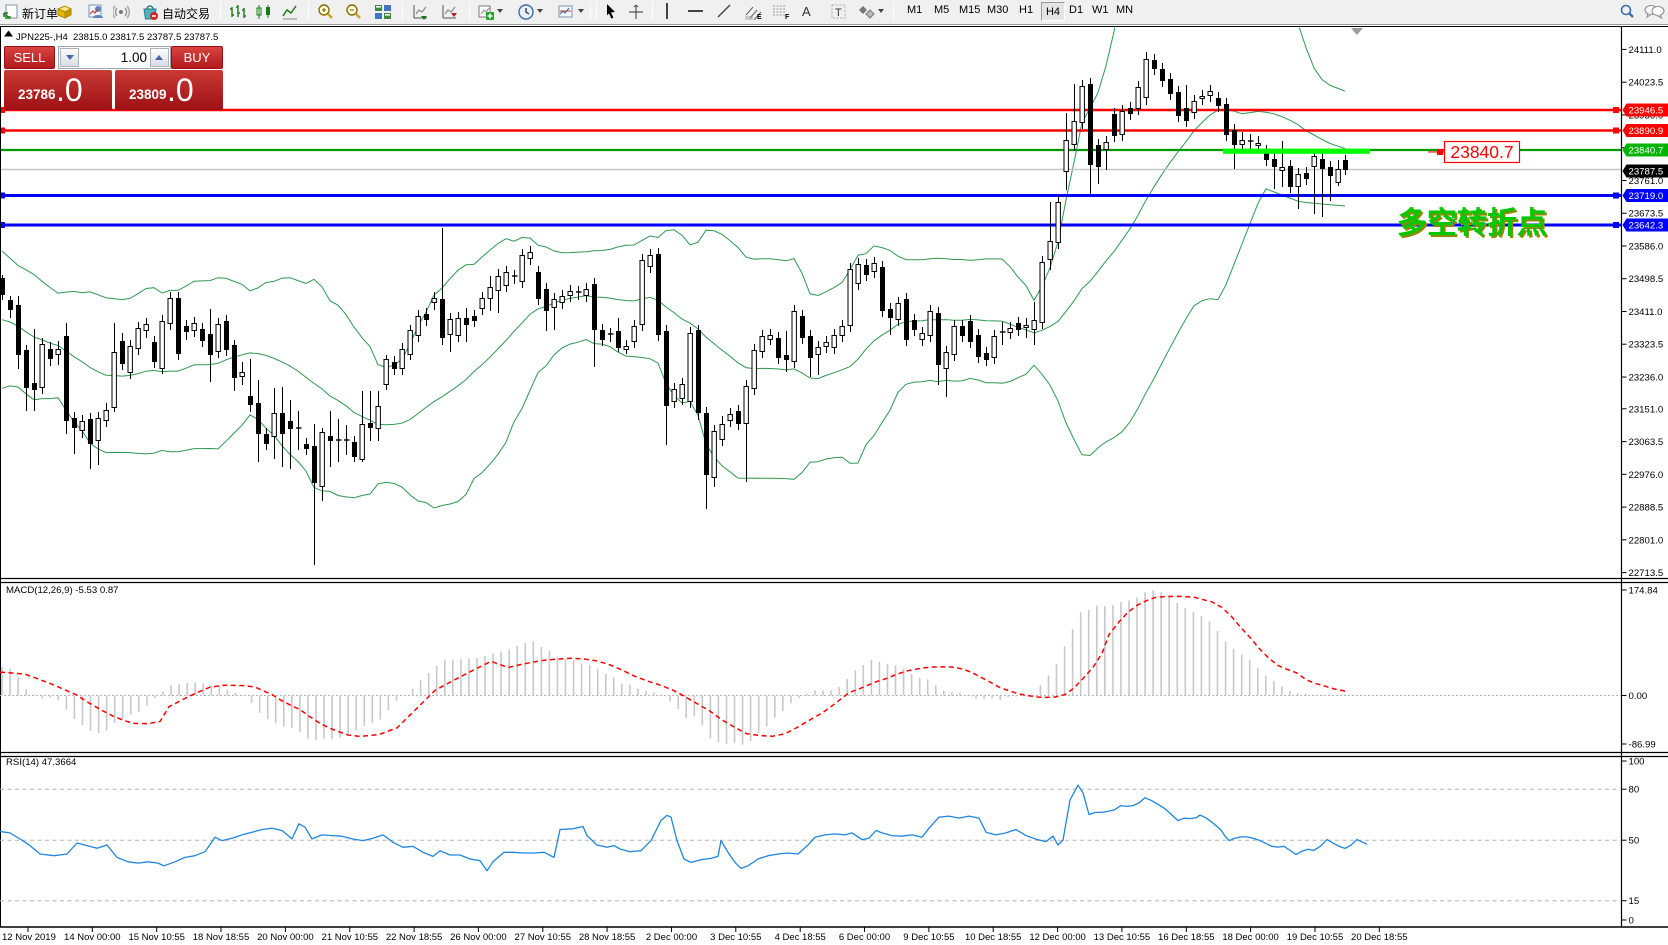 This screenshot has height=945, width=1668. What do you see at coordinates (1646, 247) in the screenshot?
I see `svg-text: 23586.0` at bounding box center [1646, 247].